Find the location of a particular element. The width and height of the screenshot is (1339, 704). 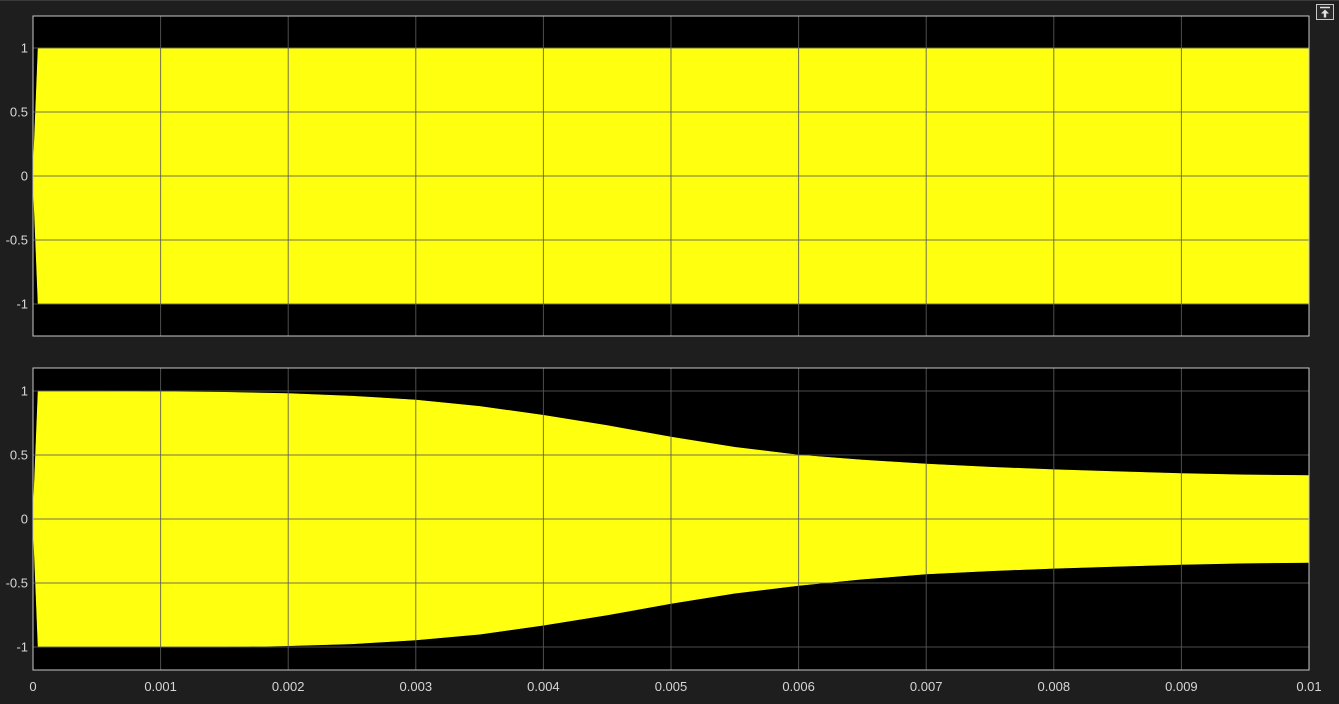

x-tick-label: 0.004 is located at coordinates (543, 686).